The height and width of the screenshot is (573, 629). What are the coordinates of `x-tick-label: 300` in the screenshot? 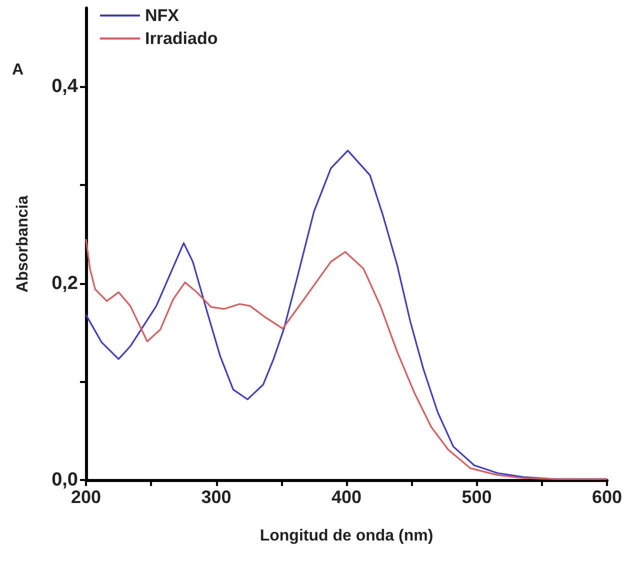 It's located at (216, 497).